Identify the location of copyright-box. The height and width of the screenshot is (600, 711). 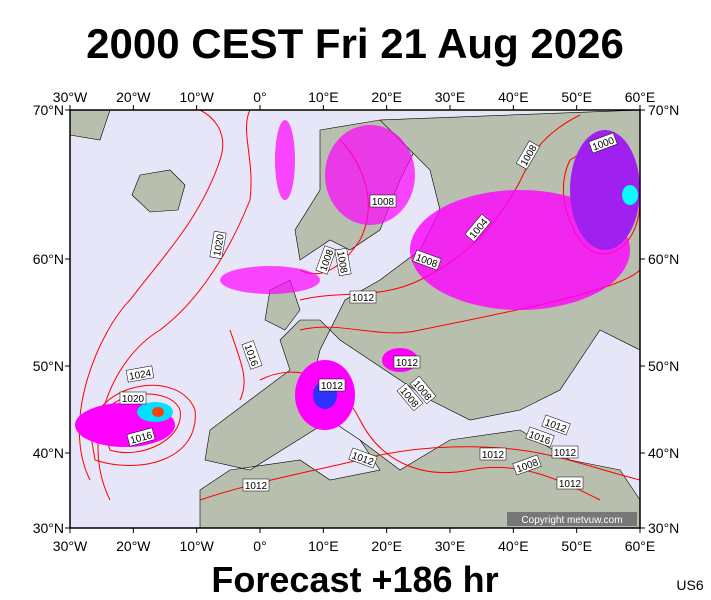
(572, 519).